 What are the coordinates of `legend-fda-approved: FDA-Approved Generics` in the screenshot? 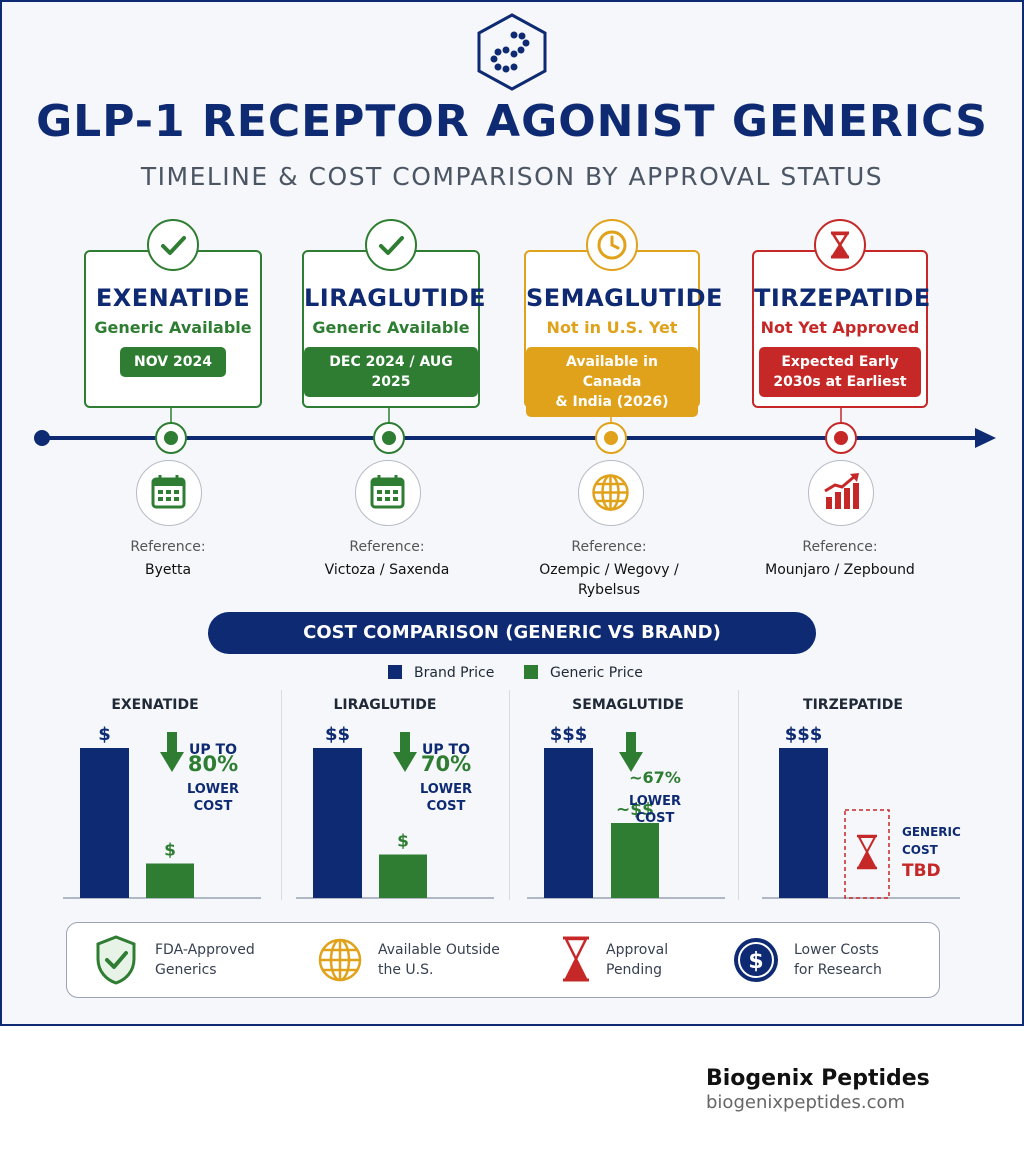 It's located at (205, 960).